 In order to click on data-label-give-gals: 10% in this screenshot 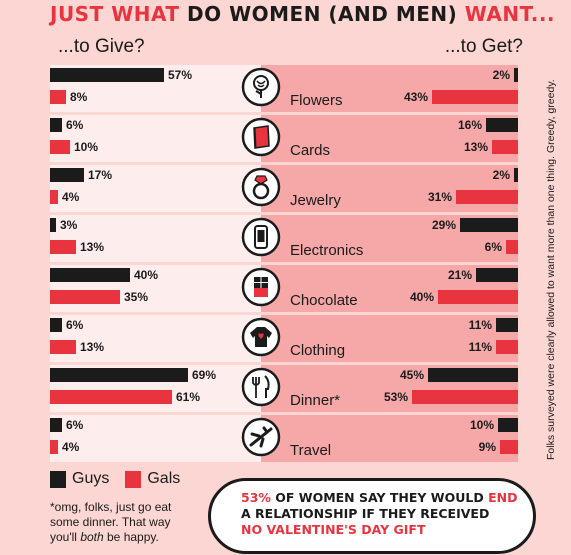, I will do `click(86, 147)`.